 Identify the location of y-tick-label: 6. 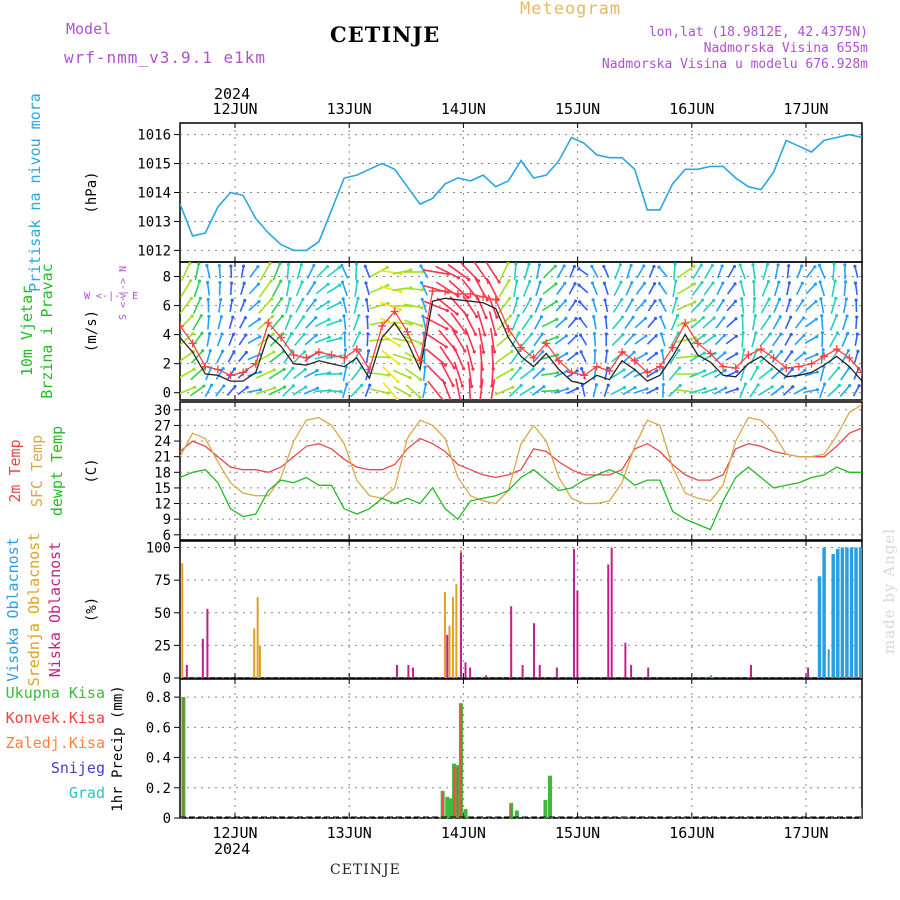
(167, 307).